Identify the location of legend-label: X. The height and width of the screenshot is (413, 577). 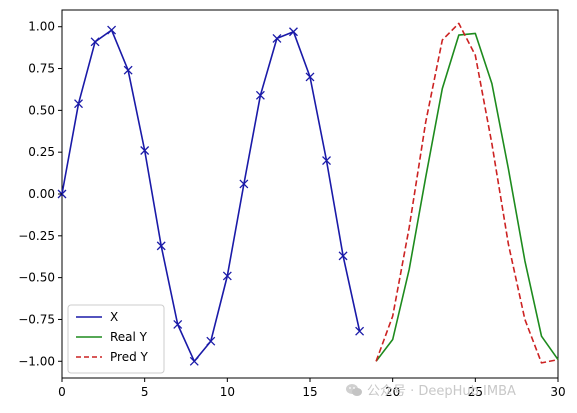
(114, 317).